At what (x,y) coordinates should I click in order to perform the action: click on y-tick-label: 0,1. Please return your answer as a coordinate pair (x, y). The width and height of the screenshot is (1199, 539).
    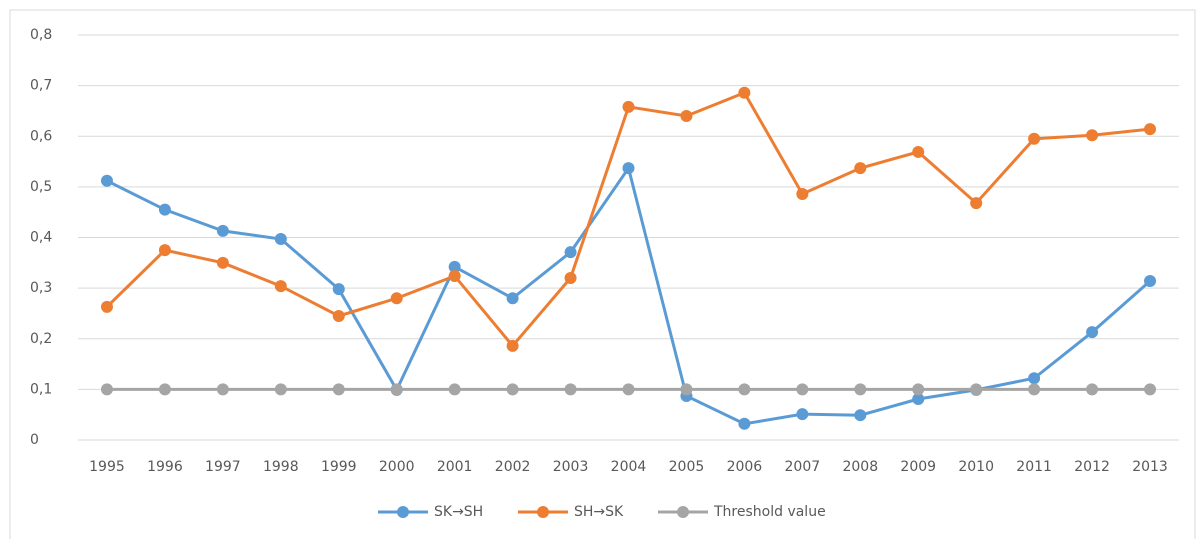
    Looking at the image, I should click on (41, 389).